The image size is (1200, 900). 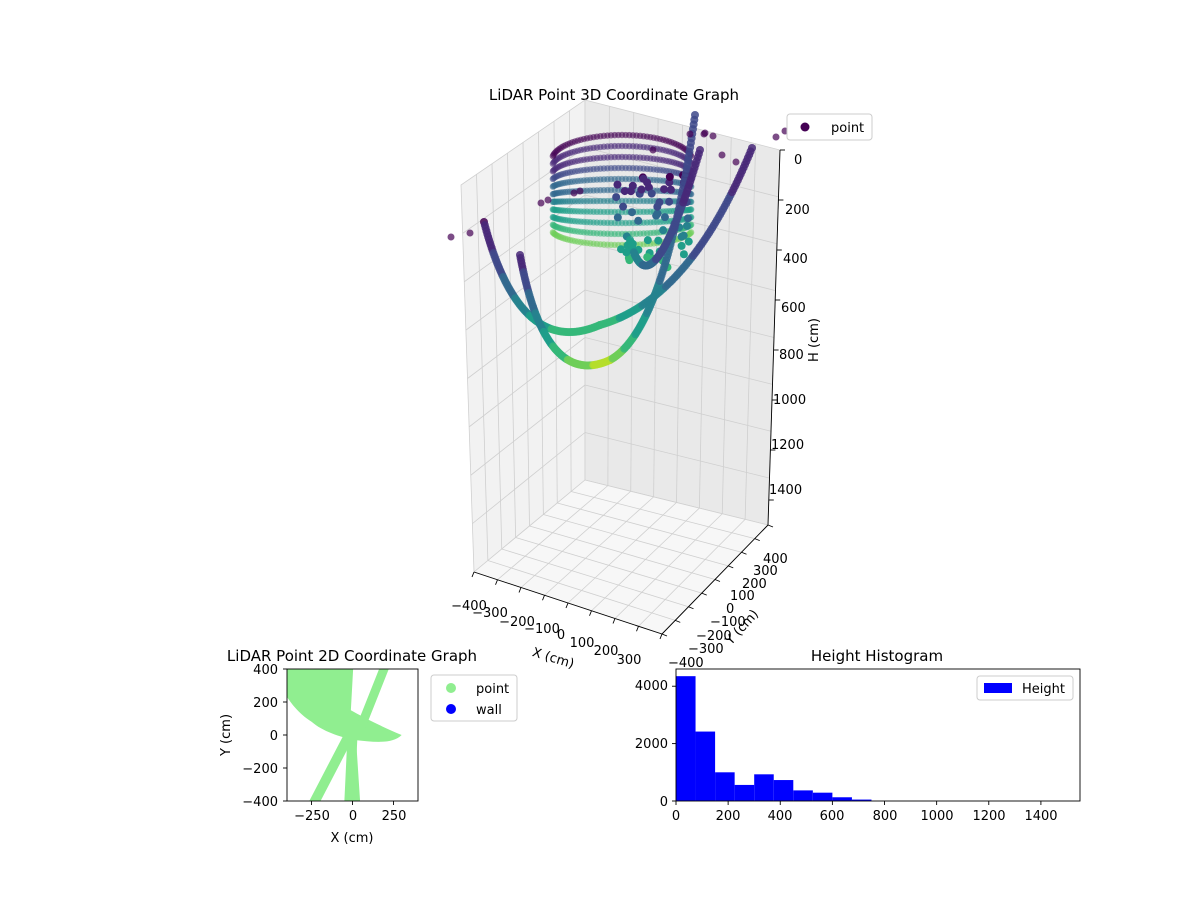 I want to click on 3d-chart-title: LiDAR Point 3D Coordinate Graph, so click(x=614, y=95).